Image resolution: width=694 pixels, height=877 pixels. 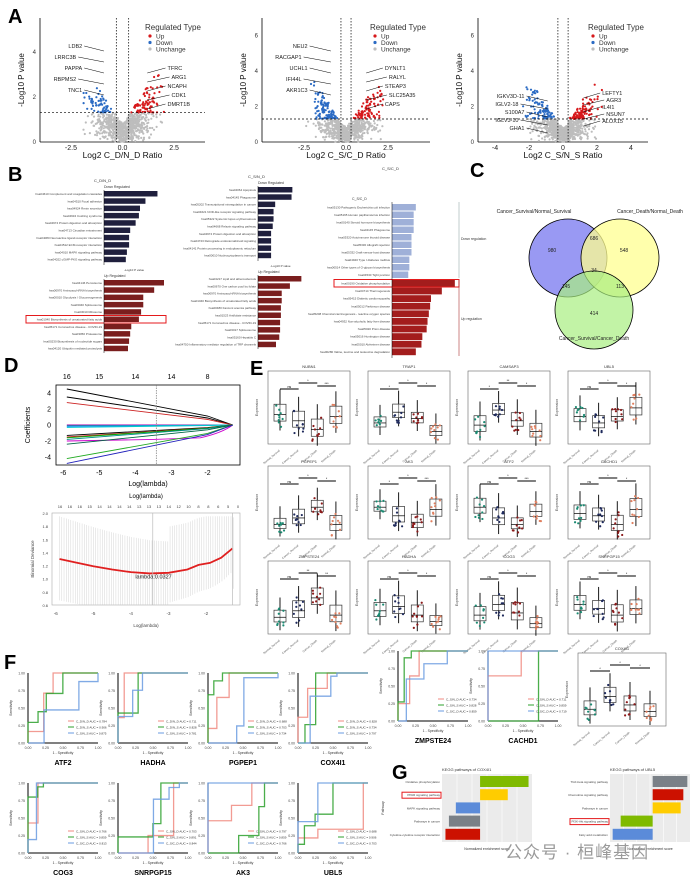 What do you see at coordinates (365, 284) in the screenshot?
I see `bar-term: hsa00190 Oxidative phosphorylation` at bounding box center [365, 284].